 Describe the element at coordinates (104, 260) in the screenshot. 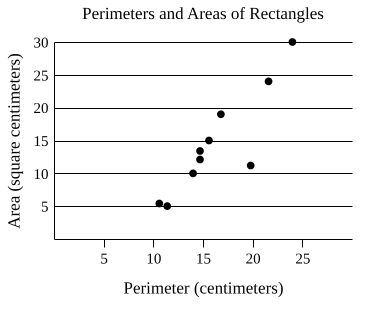

I see `x-tick-label: 5` at that location.